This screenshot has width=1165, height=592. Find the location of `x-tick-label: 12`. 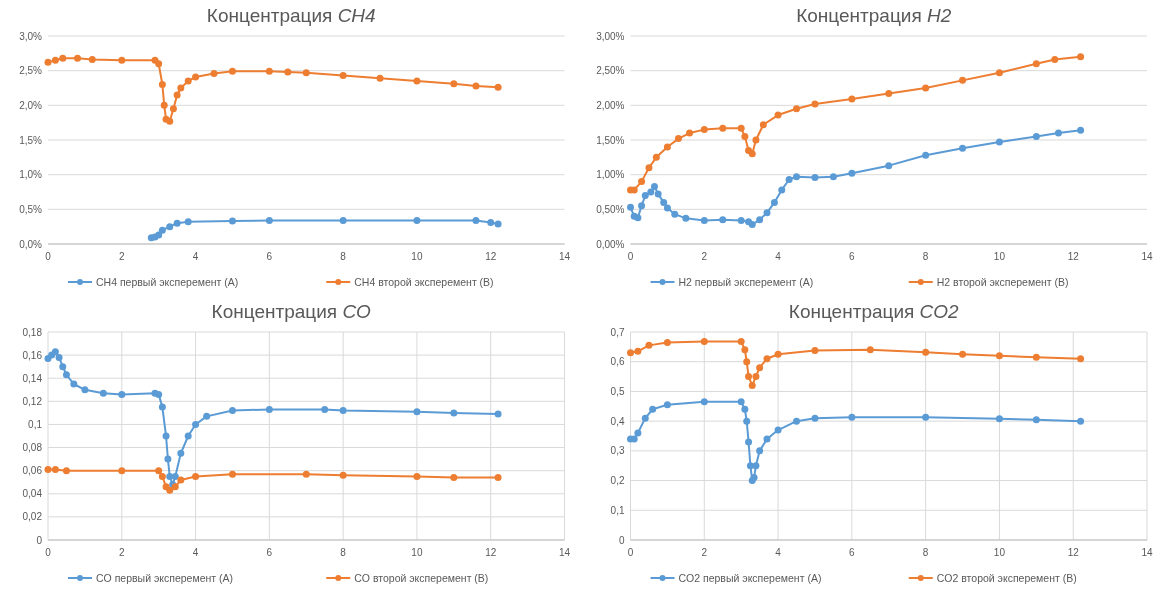

x-tick-label: 12 is located at coordinates (491, 256).